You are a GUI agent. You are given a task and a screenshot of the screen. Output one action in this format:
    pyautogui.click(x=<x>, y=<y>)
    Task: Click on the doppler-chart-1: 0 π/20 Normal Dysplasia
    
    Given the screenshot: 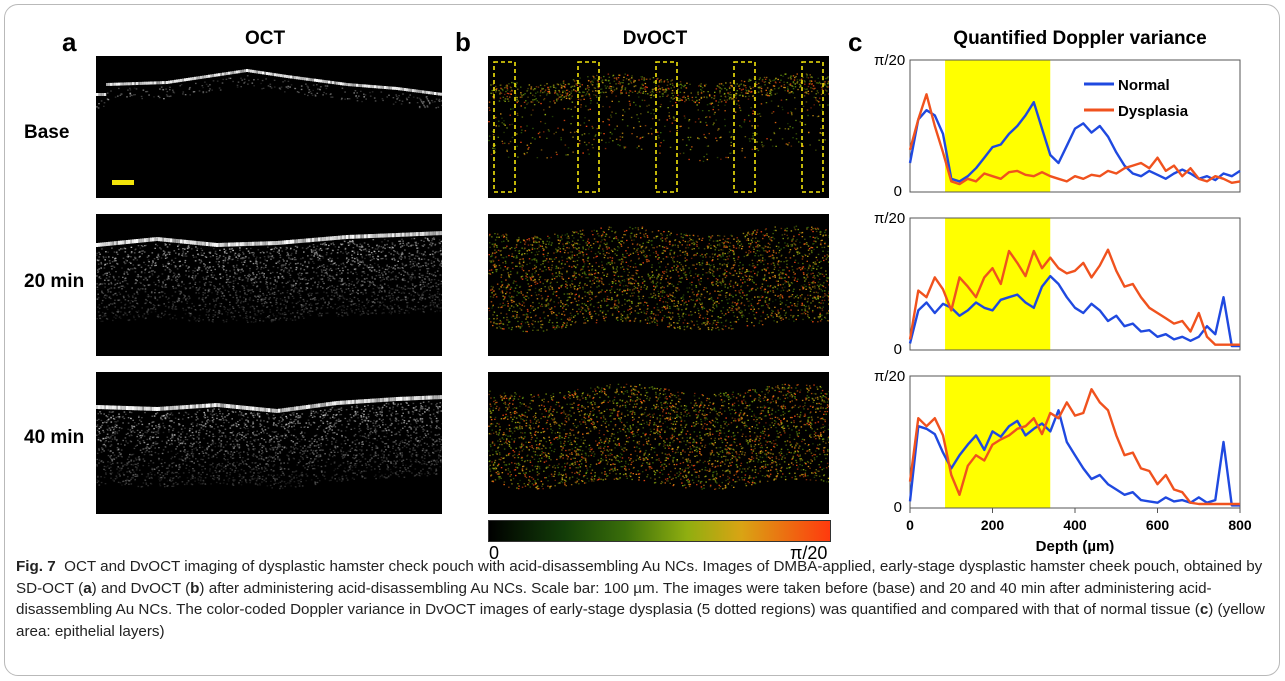 What is the action you would take?
    pyautogui.click(x=1057, y=126)
    